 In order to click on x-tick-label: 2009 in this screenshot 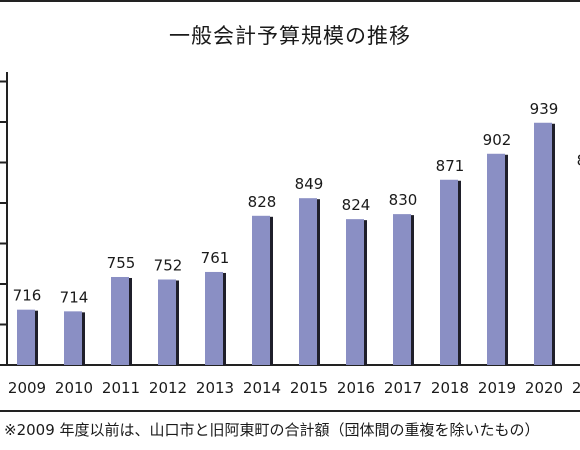, I will do `click(27, 388)`.